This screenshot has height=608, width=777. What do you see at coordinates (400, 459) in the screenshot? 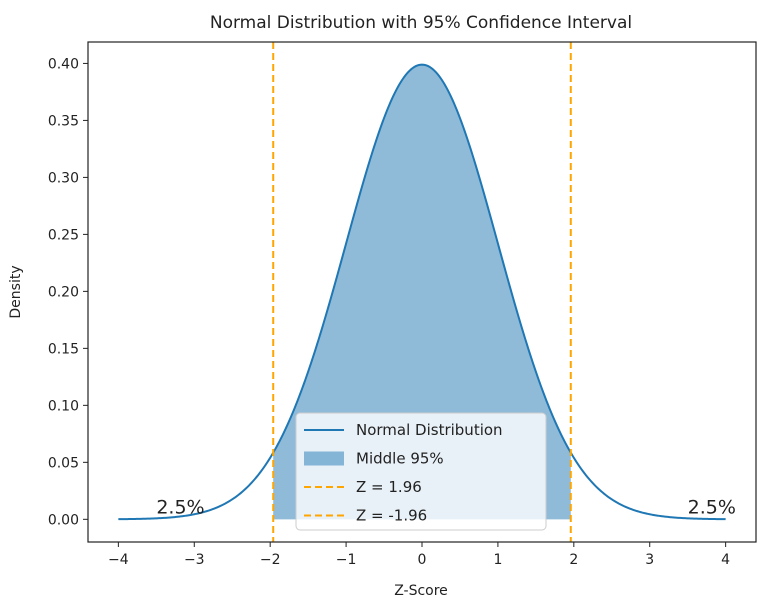
I see `legend-label: Middle 95%` at bounding box center [400, 459].